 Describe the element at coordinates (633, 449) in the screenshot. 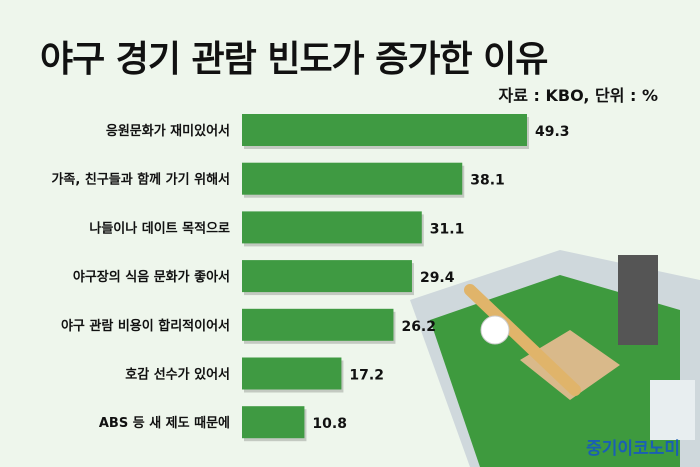

I see `logo: 중기이코노미` at that location.